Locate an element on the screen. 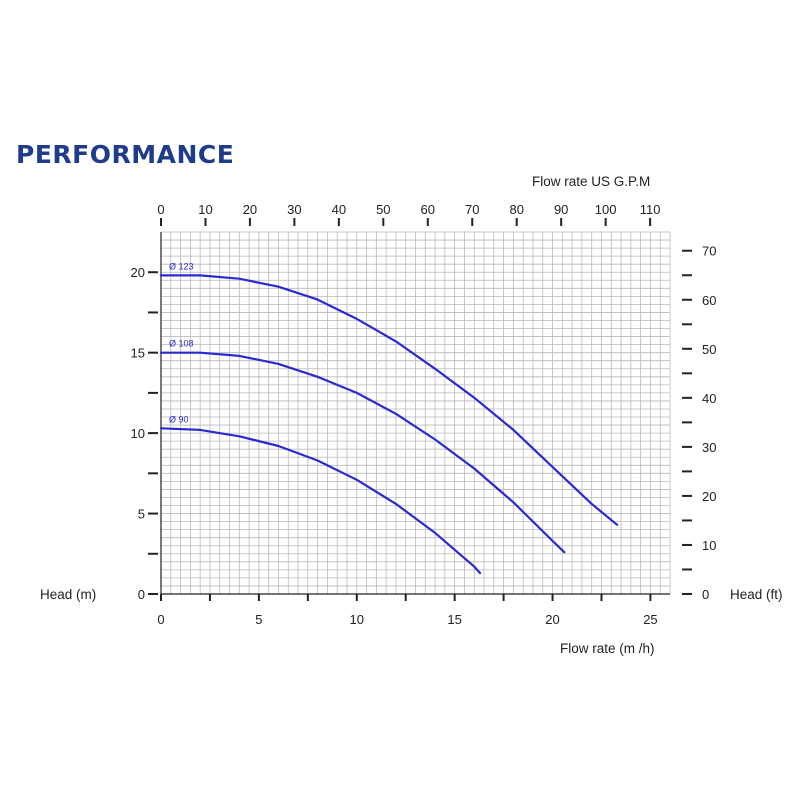  y-right-tick-label: 40 is located at coordinates (709, 398).